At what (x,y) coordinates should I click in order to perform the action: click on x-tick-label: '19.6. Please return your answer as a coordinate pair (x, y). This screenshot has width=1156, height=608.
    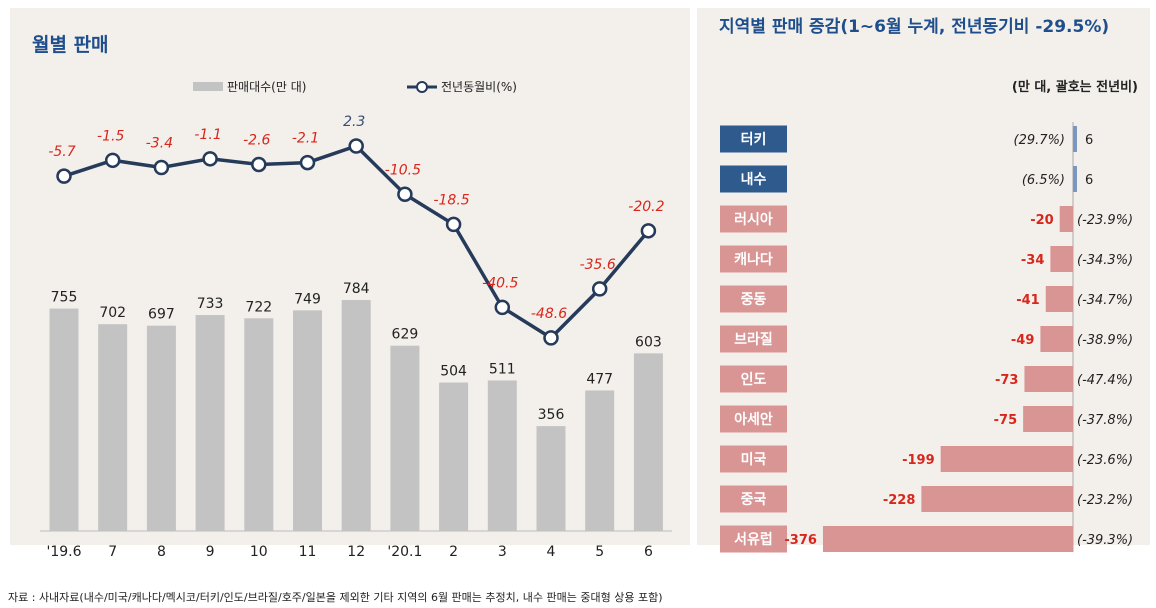
    Looking at the image, I should click on (63, 552).